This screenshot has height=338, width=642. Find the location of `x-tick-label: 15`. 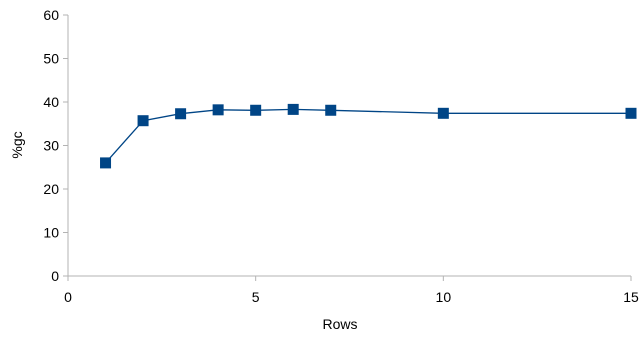

x-tick-label: 15 is located at coordinates (631, 297).